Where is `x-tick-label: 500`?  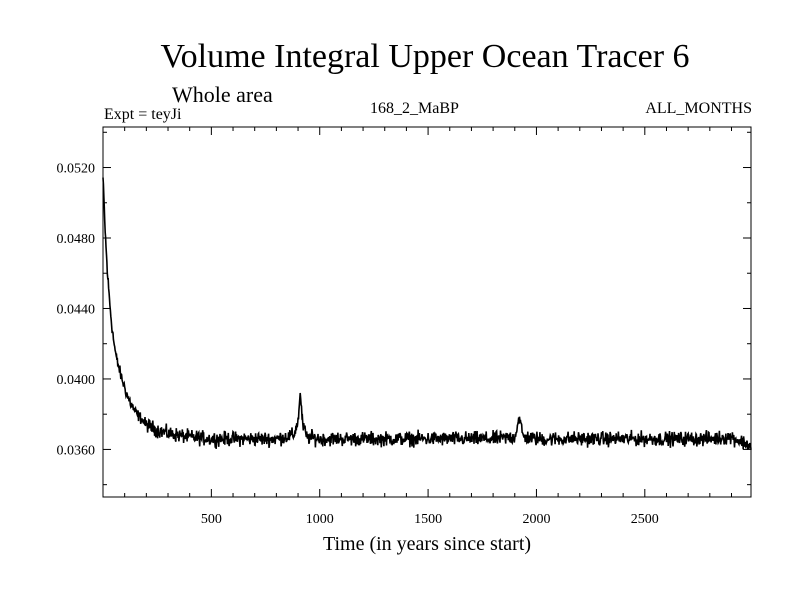 x-tick-label: 500 is located at coordinates (211, 519).